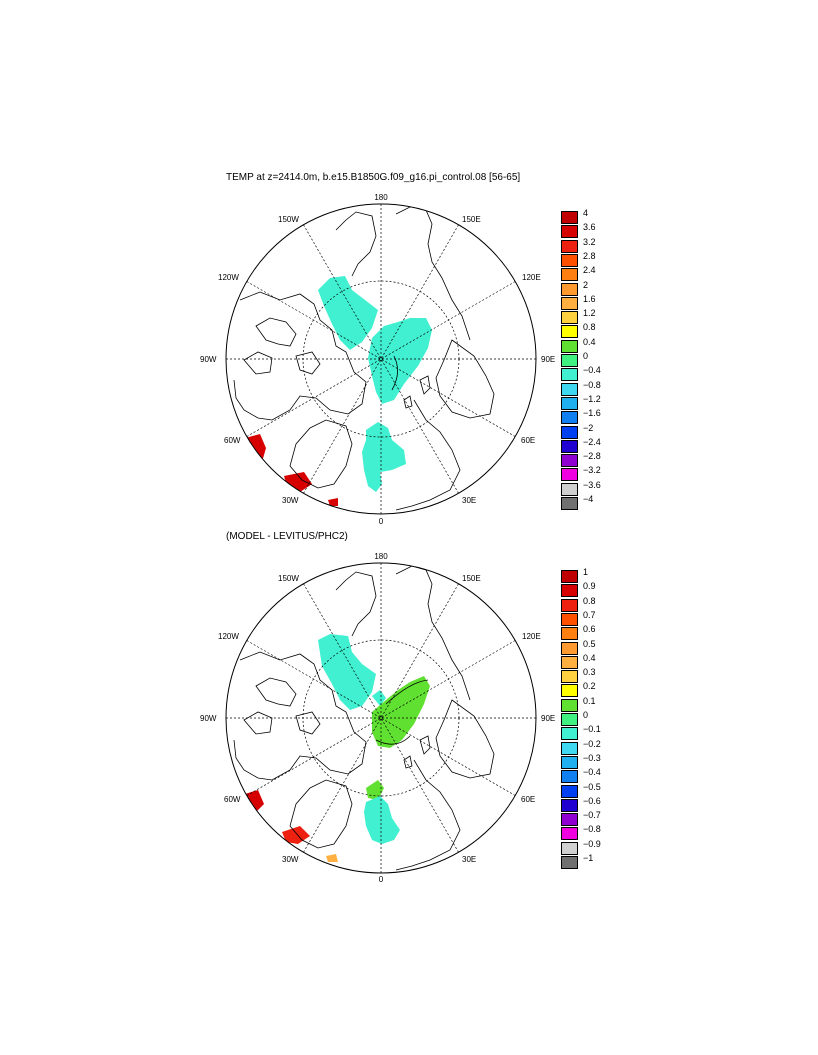  Describe the element at coordinates (592, 815) in the screenshot. I see `bottom-cbar-label: −0.7` at that location.